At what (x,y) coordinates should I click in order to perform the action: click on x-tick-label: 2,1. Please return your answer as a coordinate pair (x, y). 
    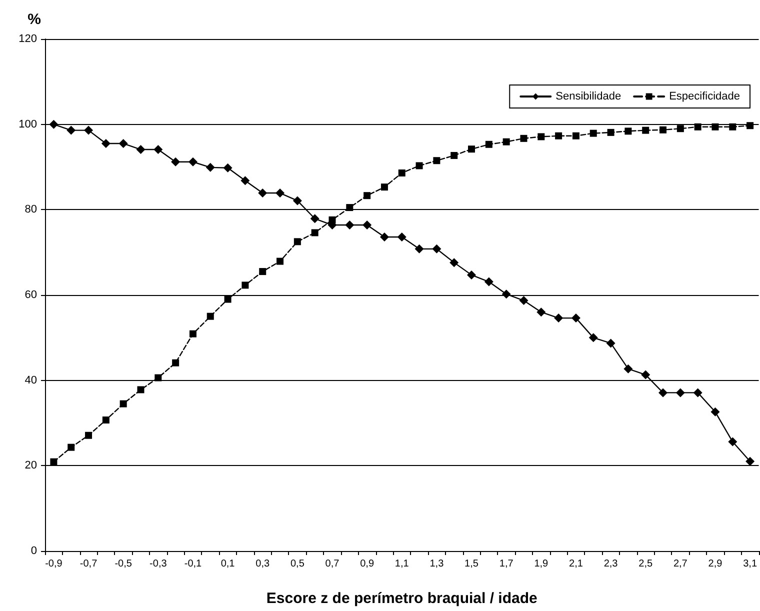
    Looking at the image, I should click on (576, 564).